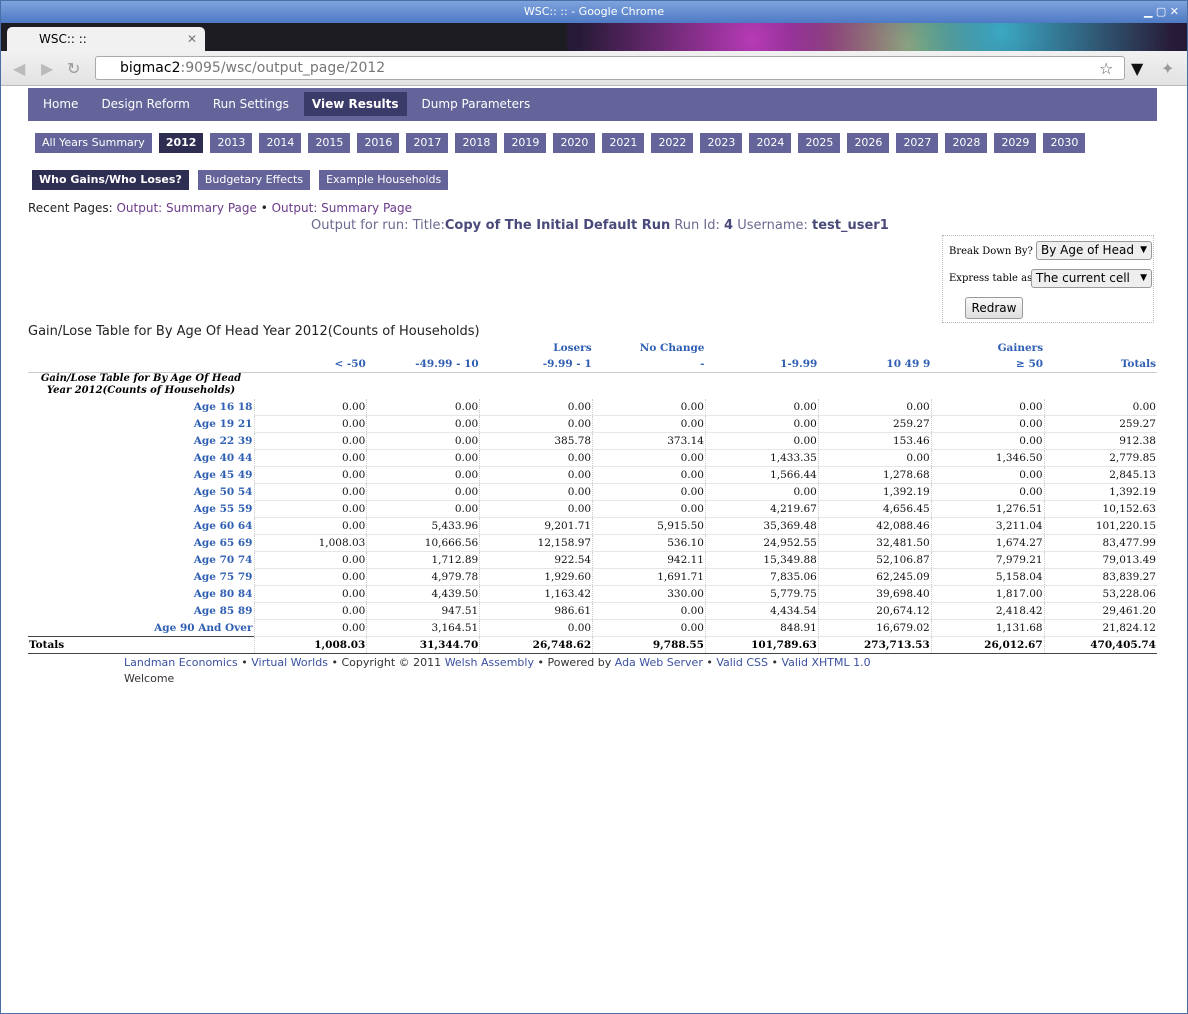 This screenshot has width=1188, height=1014. I want to click on footer-link: Valid CSS, so click(742, 662).